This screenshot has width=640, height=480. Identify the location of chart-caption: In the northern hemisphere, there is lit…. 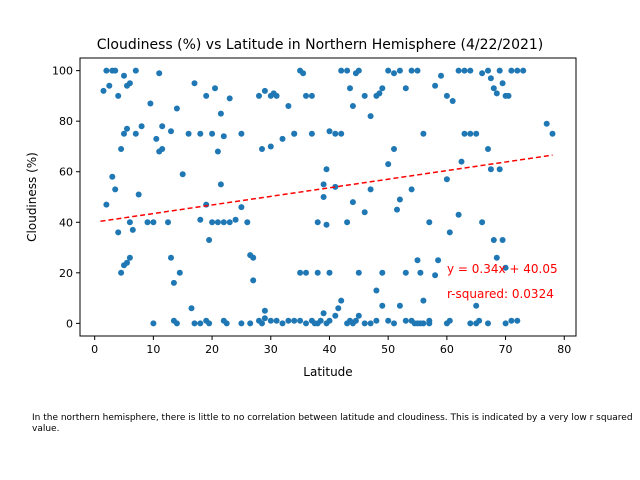
(332, 423).